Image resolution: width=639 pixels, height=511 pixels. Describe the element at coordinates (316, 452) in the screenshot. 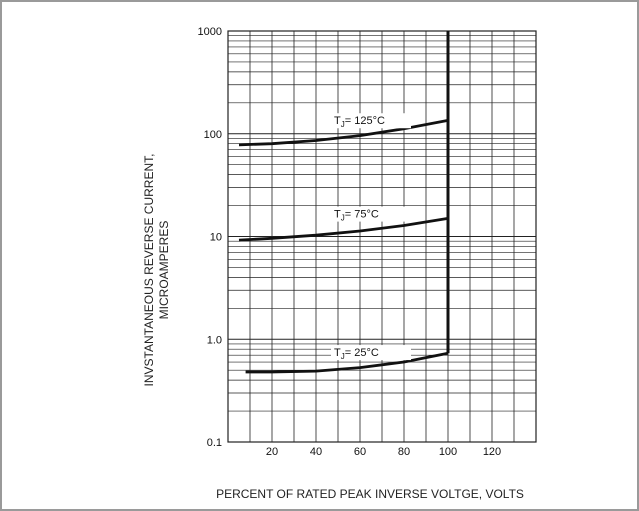

I see `x-tick-label: 40` at that location.